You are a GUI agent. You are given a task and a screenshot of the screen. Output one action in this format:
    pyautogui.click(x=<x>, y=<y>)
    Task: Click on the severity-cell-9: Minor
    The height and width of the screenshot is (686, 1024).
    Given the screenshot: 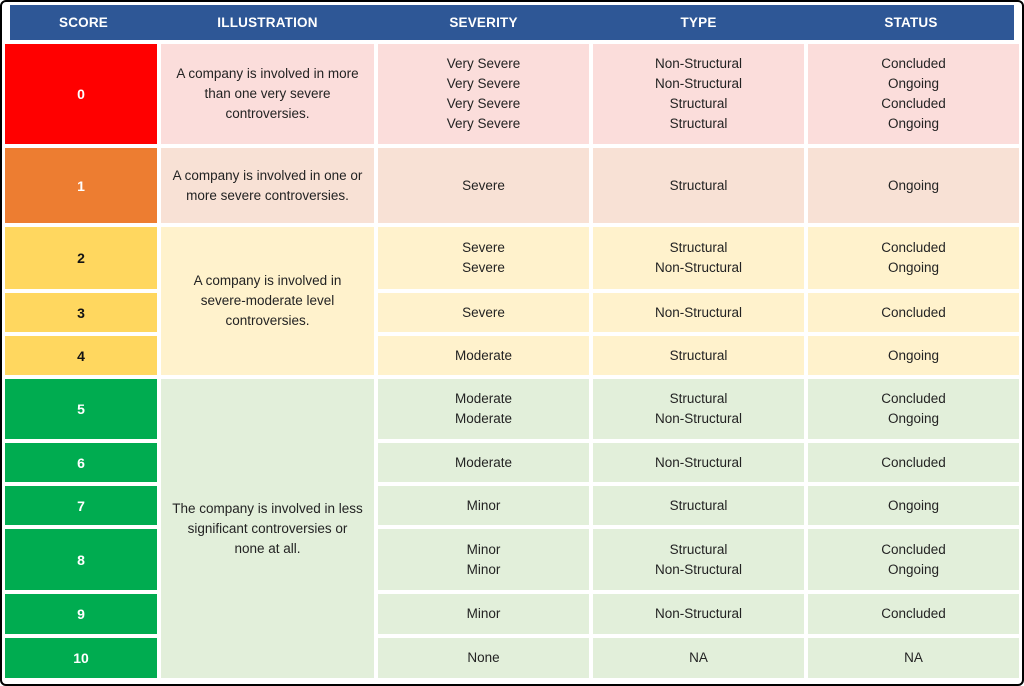 What is the action you would take?
    pyautogui.click(x=483, y=614)
    